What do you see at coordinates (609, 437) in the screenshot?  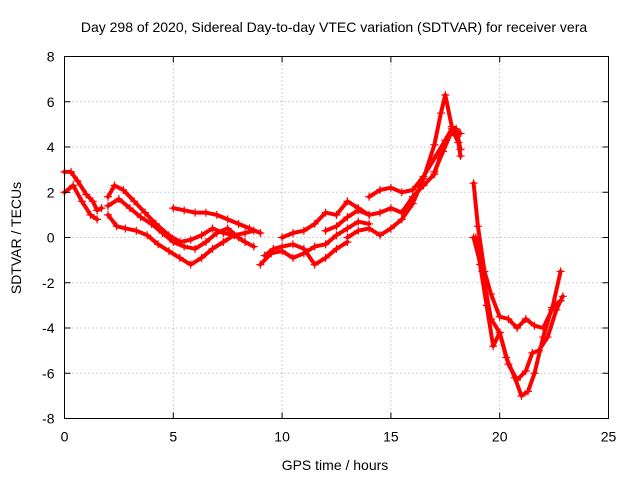 I see `x-tick-label: 25` at bounding box center [609, 437].